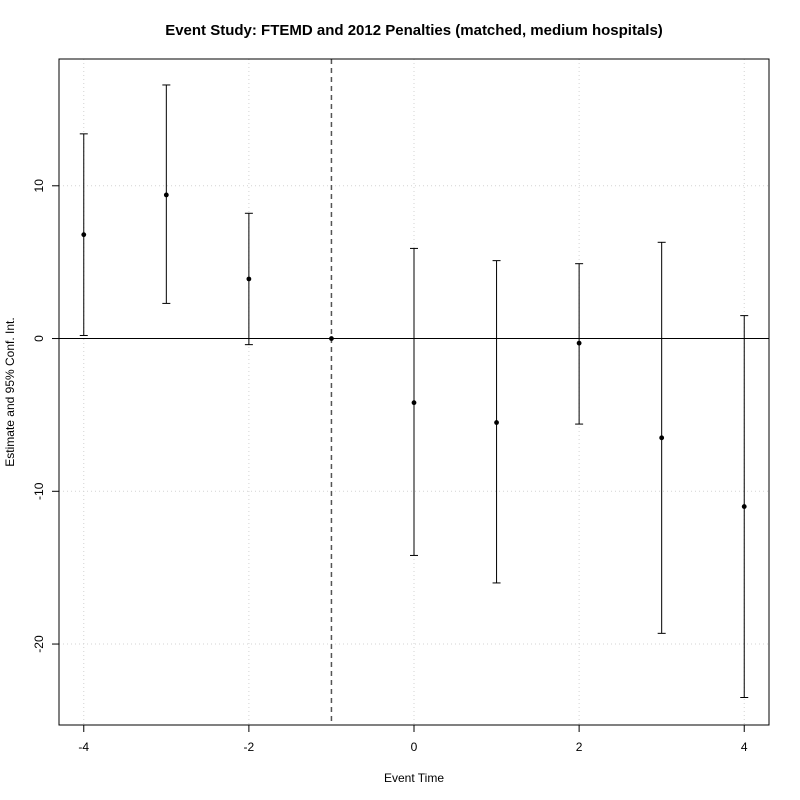 The width and height of the screenshot is (800, 800). What do you see at coordinates (414, 778) in the screenshot?
I see `x-axis-label: Event Time` at bounding box center [414, 778].